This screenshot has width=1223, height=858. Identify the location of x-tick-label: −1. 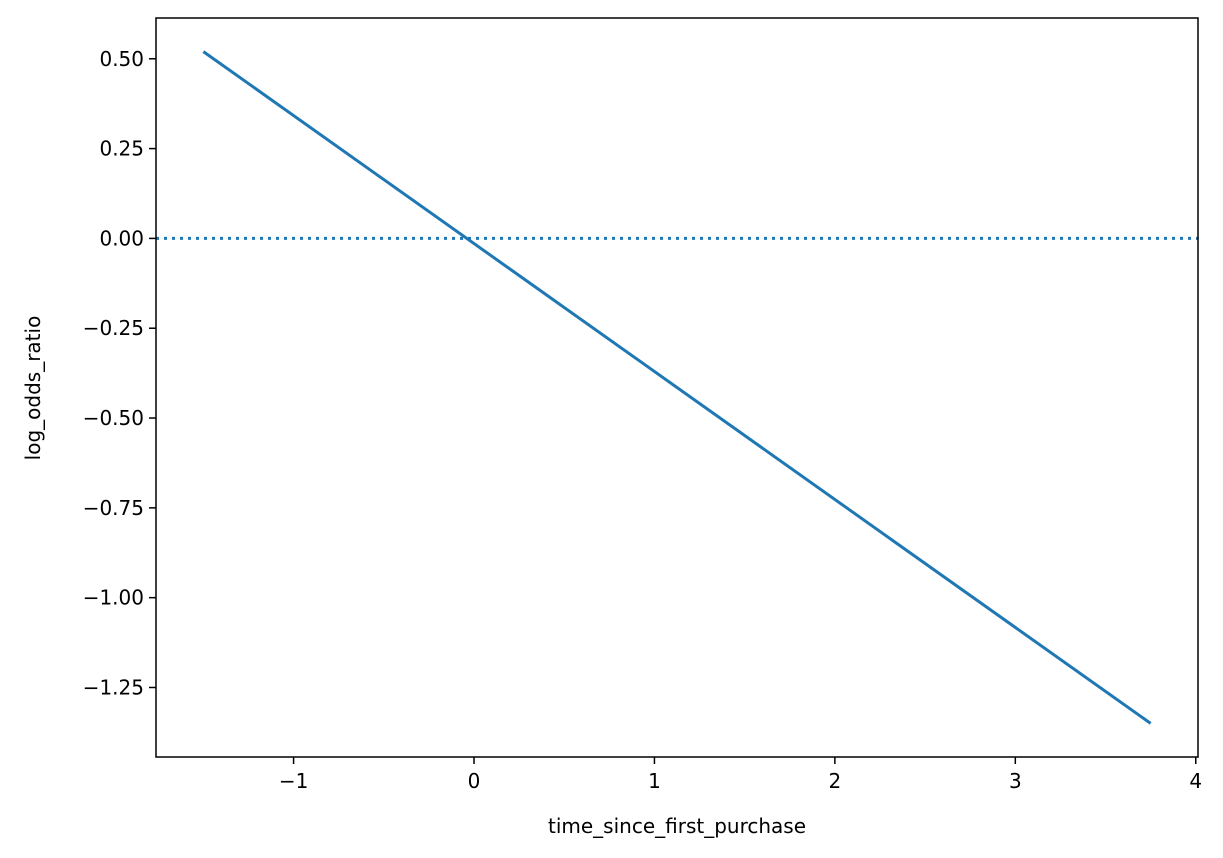
(293, 781).